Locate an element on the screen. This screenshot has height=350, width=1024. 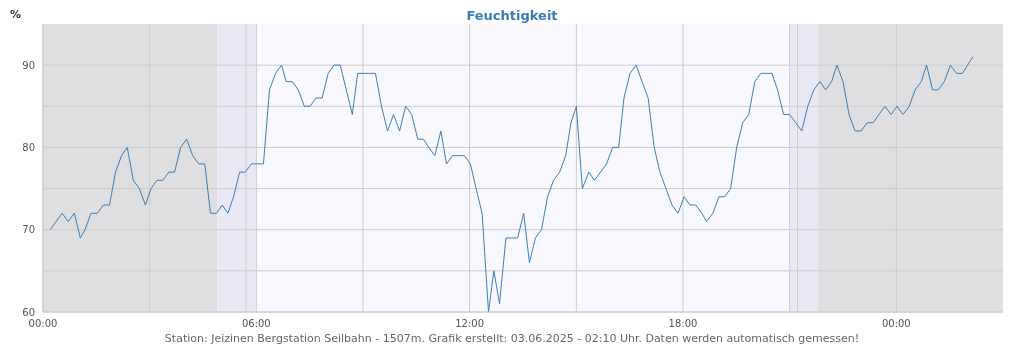
y-tick-label: 60 is located at coordinates (28, 312).